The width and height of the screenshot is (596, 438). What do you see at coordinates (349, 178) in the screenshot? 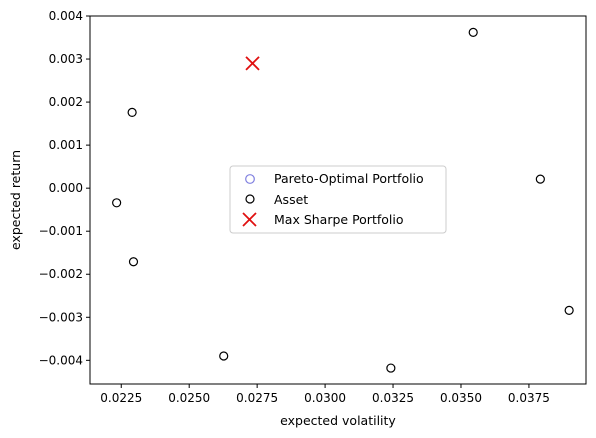
I see `legend-label-pareto: Pareto-Optimal Portfolio` at bounding box center [349, 178].